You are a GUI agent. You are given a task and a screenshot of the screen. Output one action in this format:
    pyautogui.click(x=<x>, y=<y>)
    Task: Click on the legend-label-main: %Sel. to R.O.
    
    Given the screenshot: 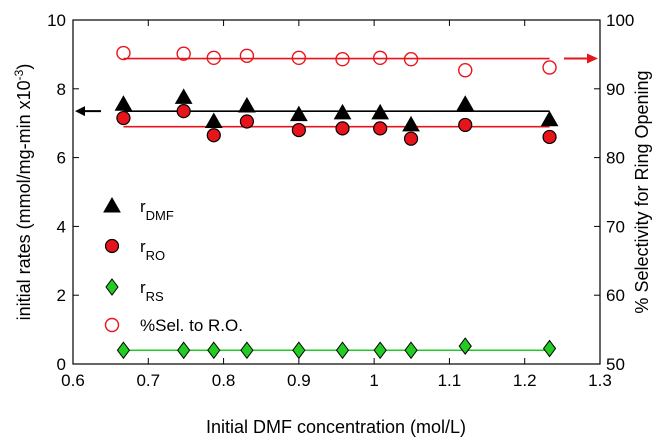 What is the action you would take?
    pyautogui.click(x=191, y=325)
    